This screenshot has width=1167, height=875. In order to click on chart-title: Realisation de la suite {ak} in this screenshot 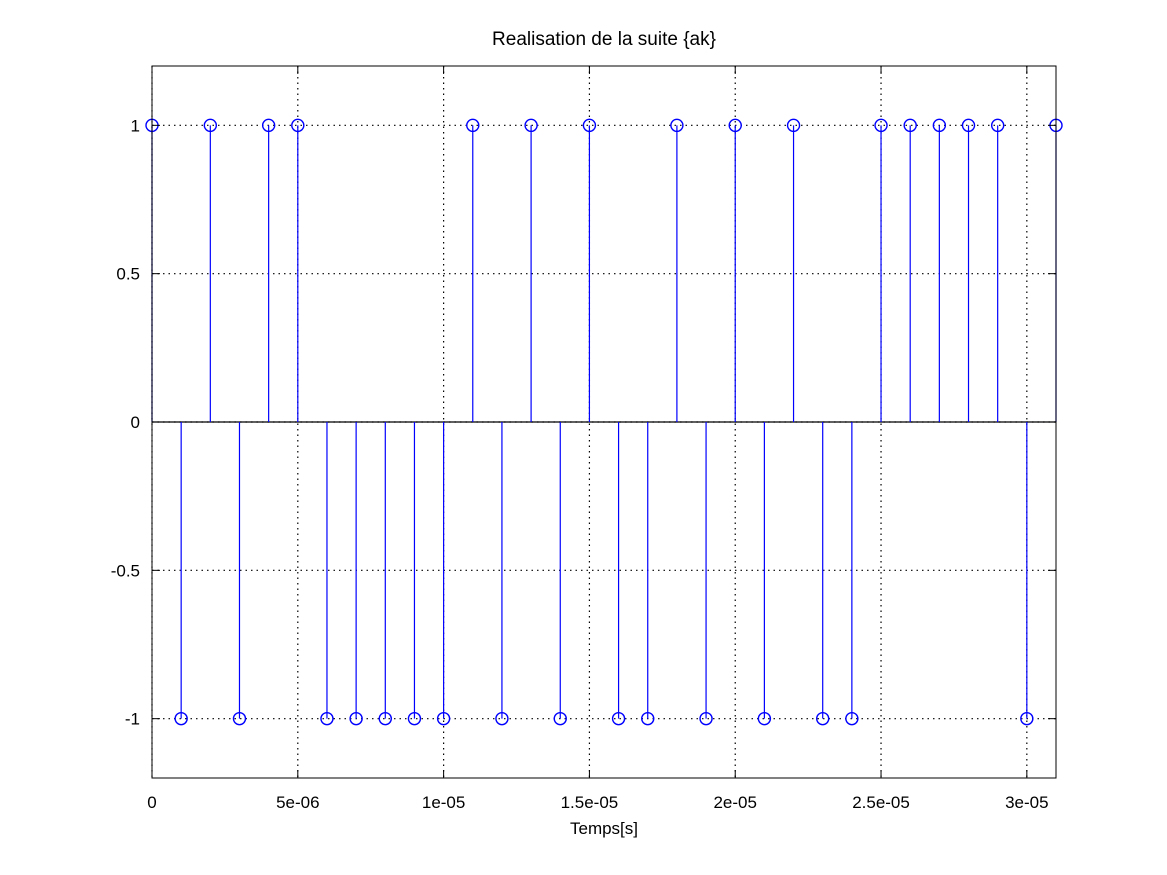, I will do `click(604, 39)`.